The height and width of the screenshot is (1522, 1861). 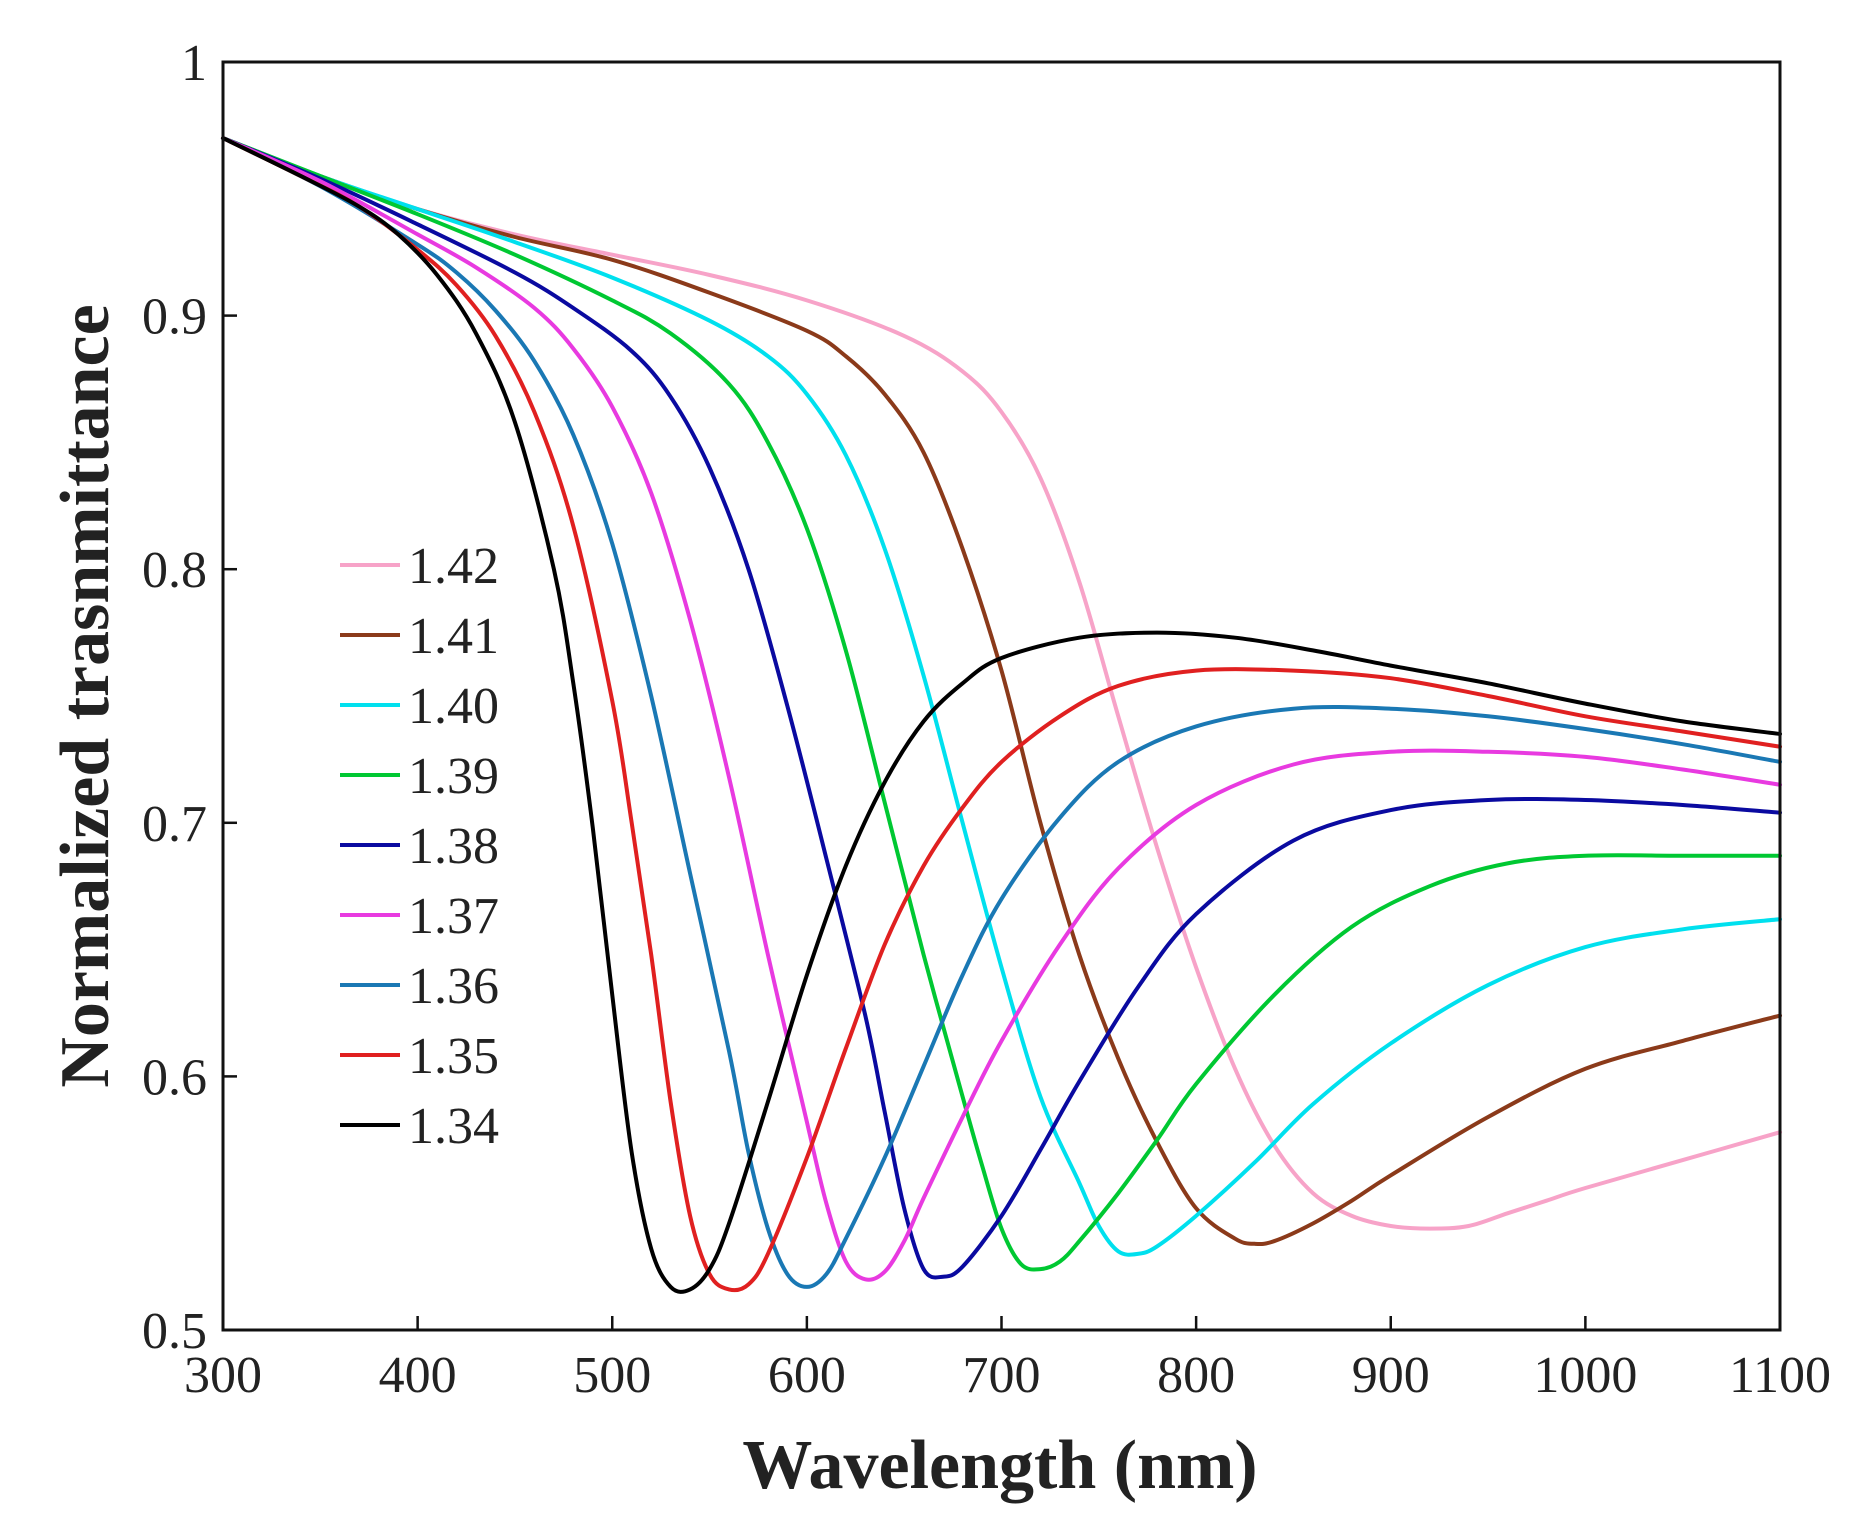 What do you see at coordinates (1391, 1375) in the screenshot?
I see `x-tick-label: 900` at bounding box center [1391, 1375].